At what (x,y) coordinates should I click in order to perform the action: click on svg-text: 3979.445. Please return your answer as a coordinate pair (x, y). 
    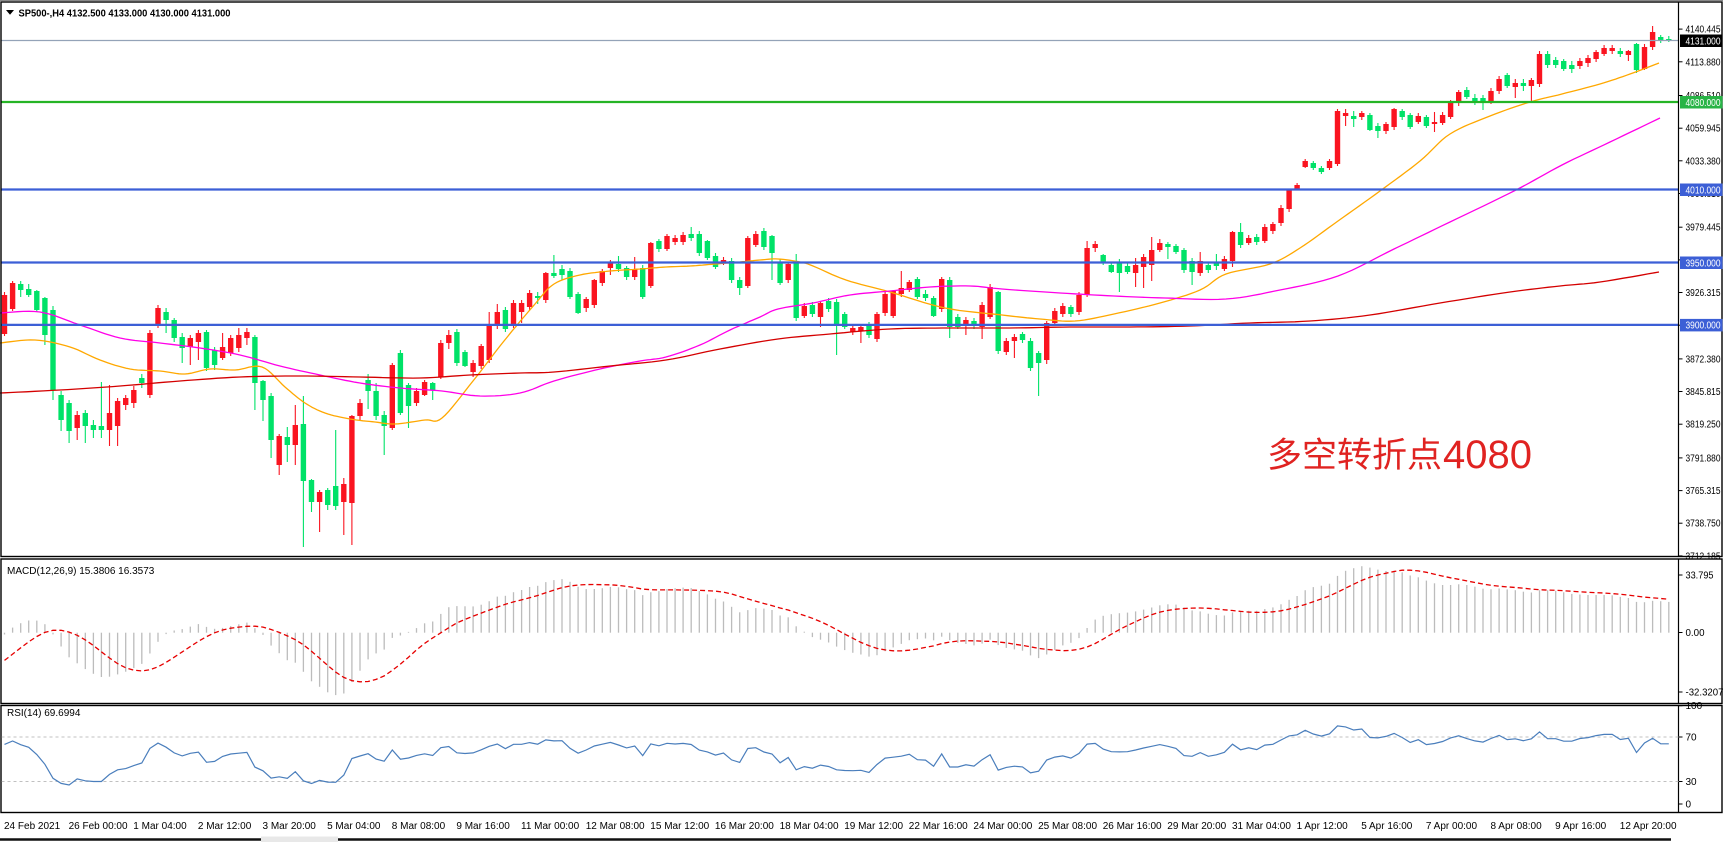
    Looking at the image, I should click on (1703, 228).